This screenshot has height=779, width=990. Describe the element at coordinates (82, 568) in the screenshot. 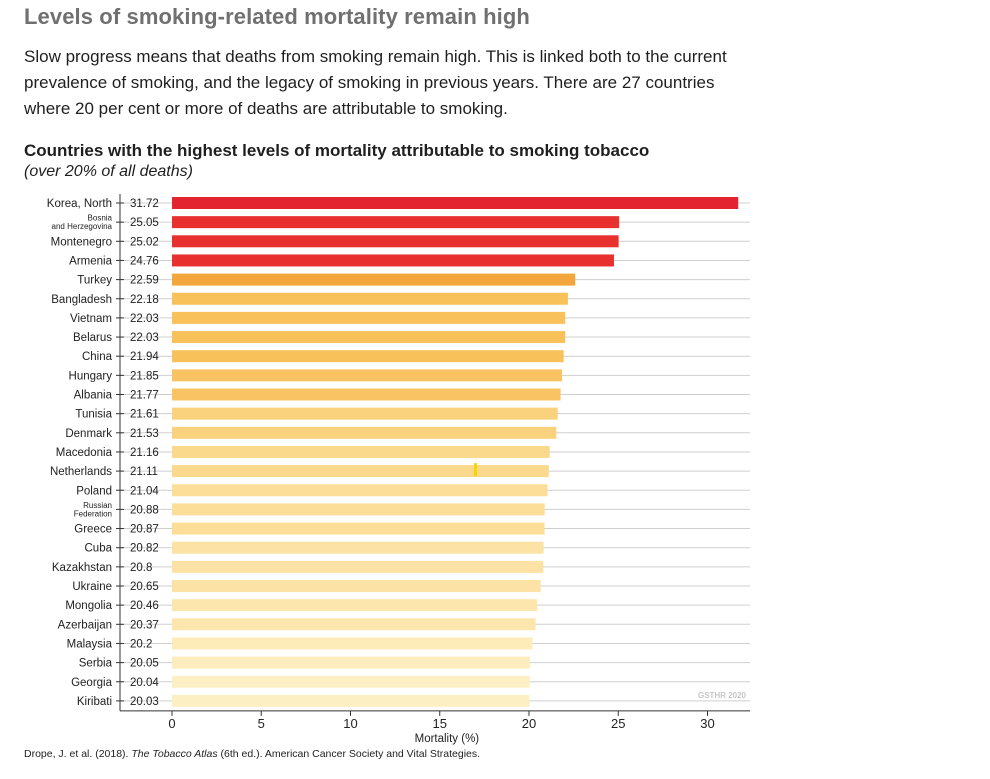

I see `category-label: Kazakhstan` at that location.